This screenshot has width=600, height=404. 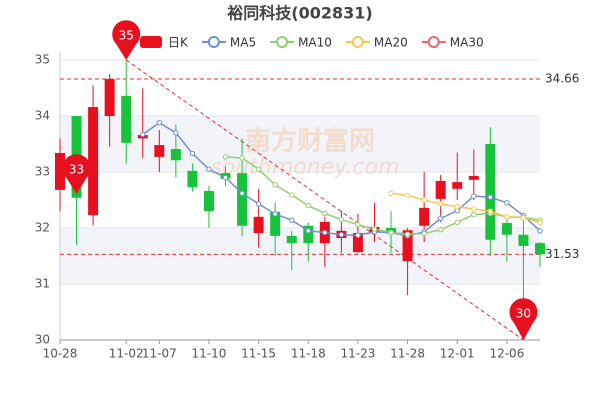 I want to click on y-tick-label: 33, so click(x=42, y=172).